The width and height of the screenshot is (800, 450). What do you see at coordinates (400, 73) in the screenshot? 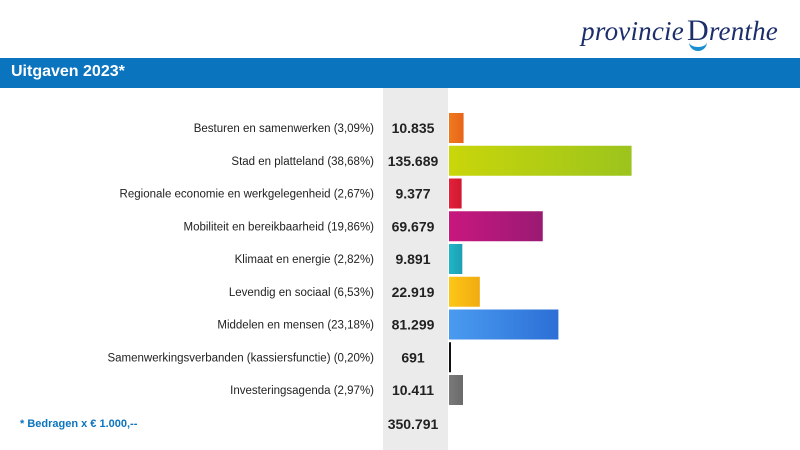
I see `header-bar: Uitgaven 2023*` at bounding box center [400, 73].